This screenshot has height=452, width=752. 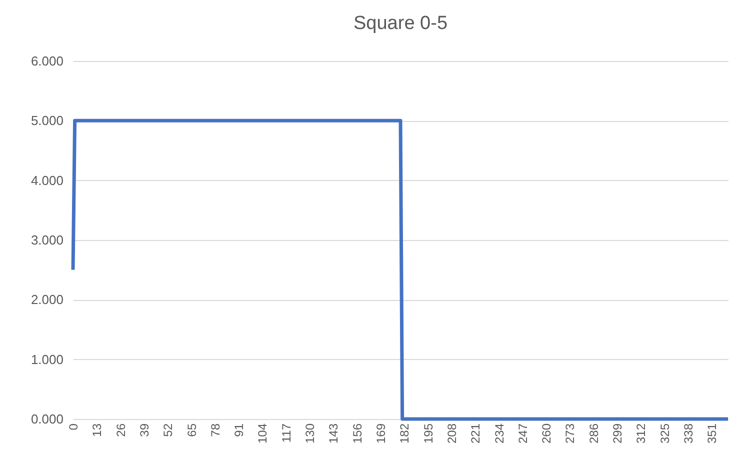 I want to click on x-tick-label: 156, so click(x=357, y=433).